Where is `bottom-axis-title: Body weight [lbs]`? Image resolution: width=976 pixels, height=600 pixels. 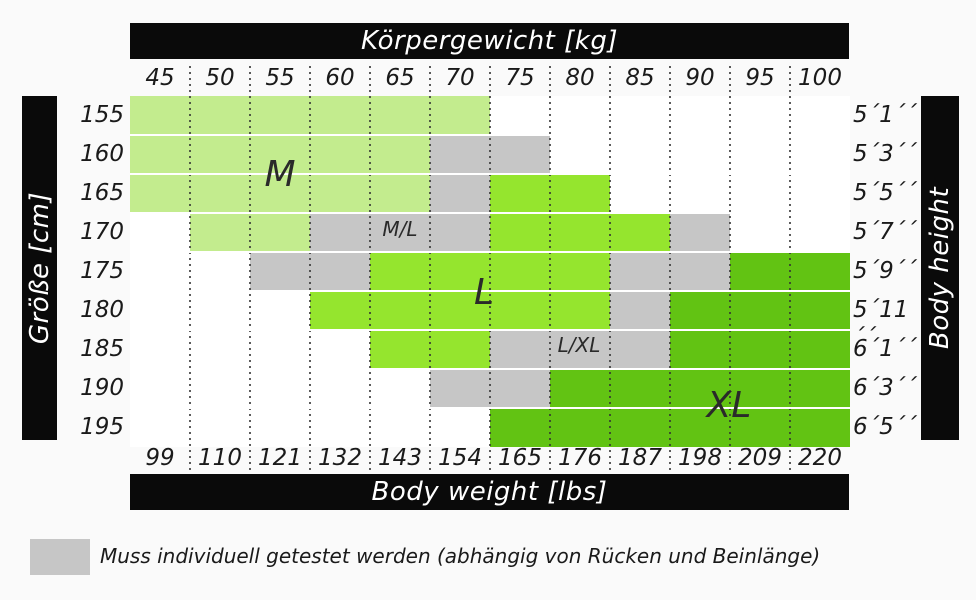 bottom-axis-title: Body weight [lbs] is located at coordinates (489, 492).